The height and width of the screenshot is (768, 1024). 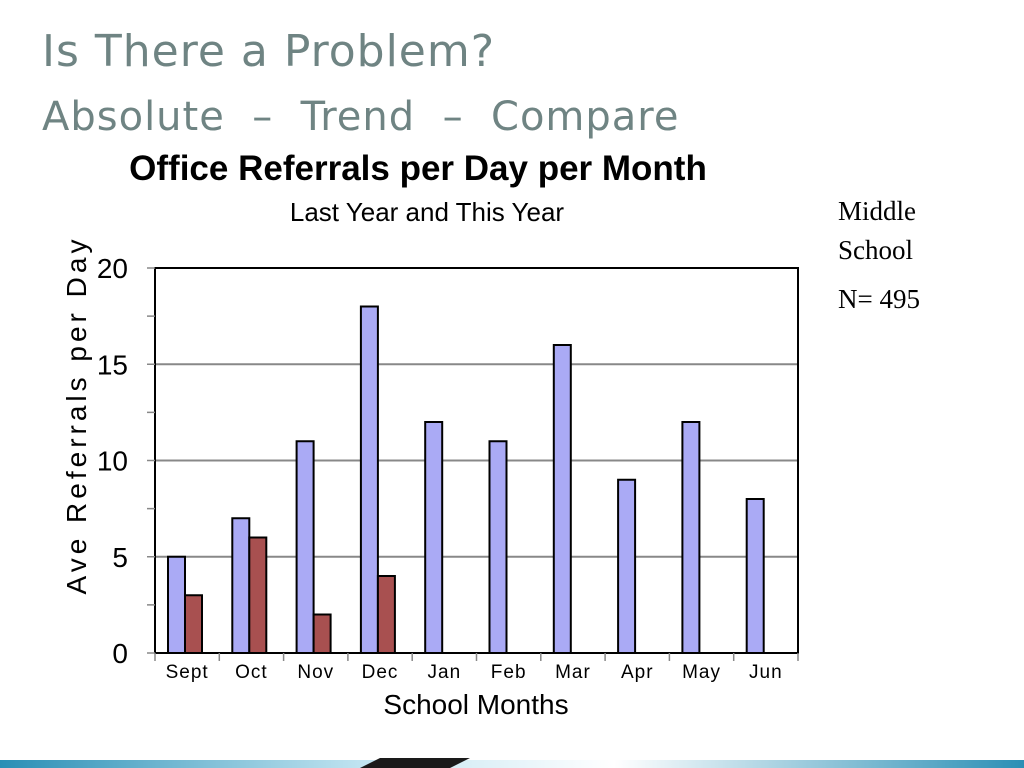 I want to click on chart-subtitle: Last Year and This Year, so click(x=427, y=212).